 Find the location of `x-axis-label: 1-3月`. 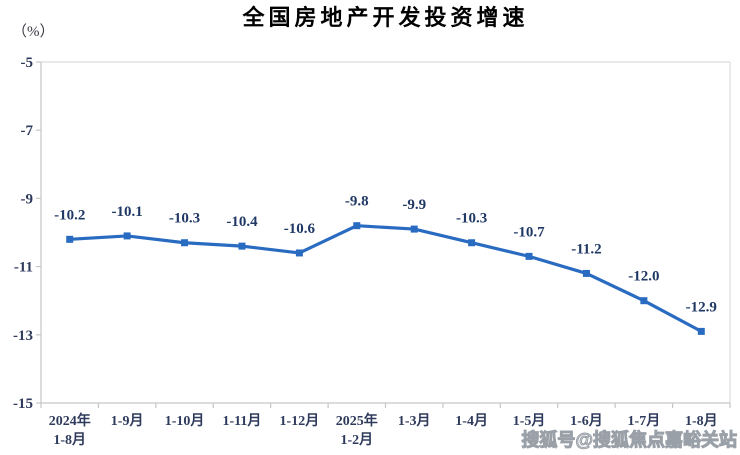

x-axis-label: 1-3月 is located at coordinates (414, 421).